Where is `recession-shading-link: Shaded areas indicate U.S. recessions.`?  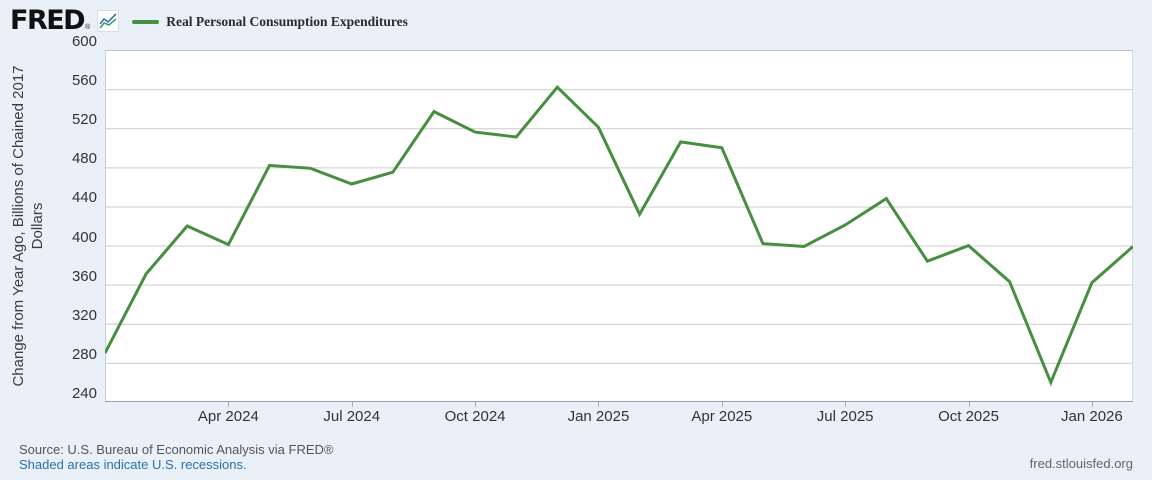 recession-shading-link: Shaded areas indicate U.S. recessions. is located at coordinates (133, 464).